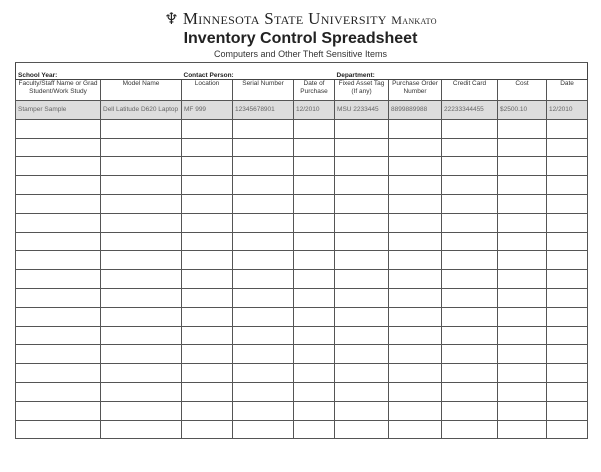 The width and height of the screenshot is (601, 472). I want to click on table-cell: MF 999, so click(207, 110).